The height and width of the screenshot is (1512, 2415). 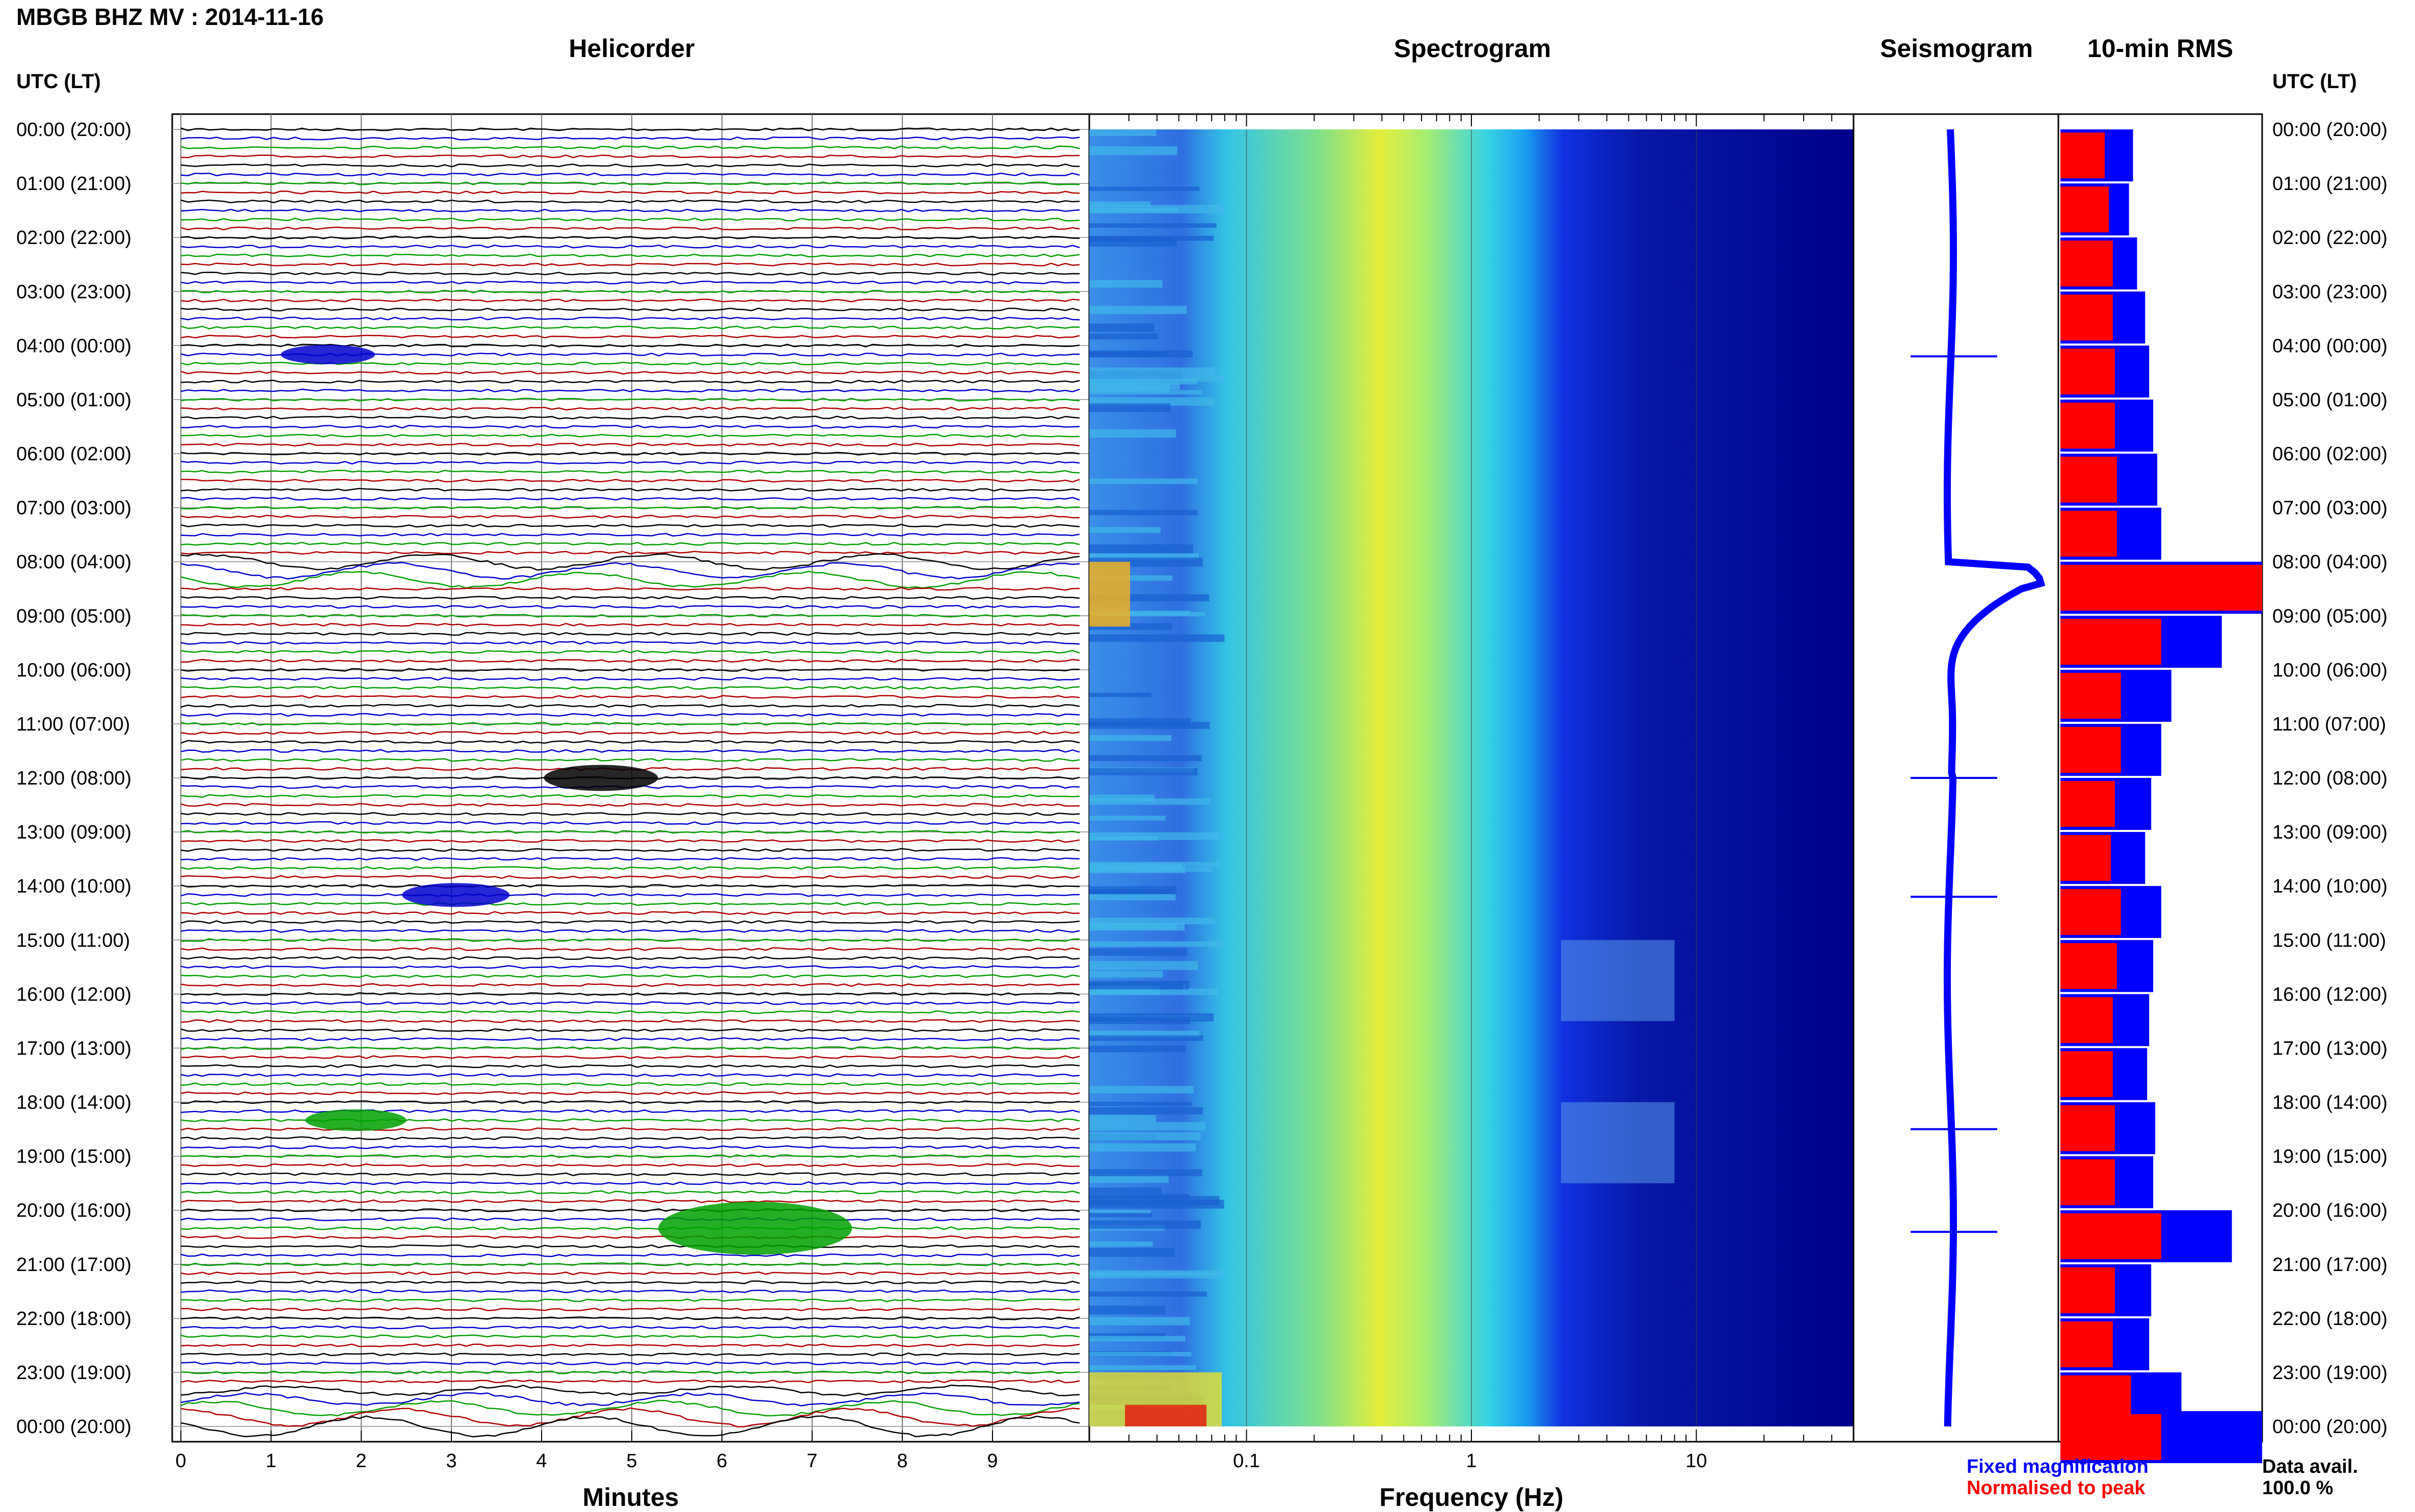 I want to click on helicorder-x-tick-label: 0, so click(x=180, y=1461).